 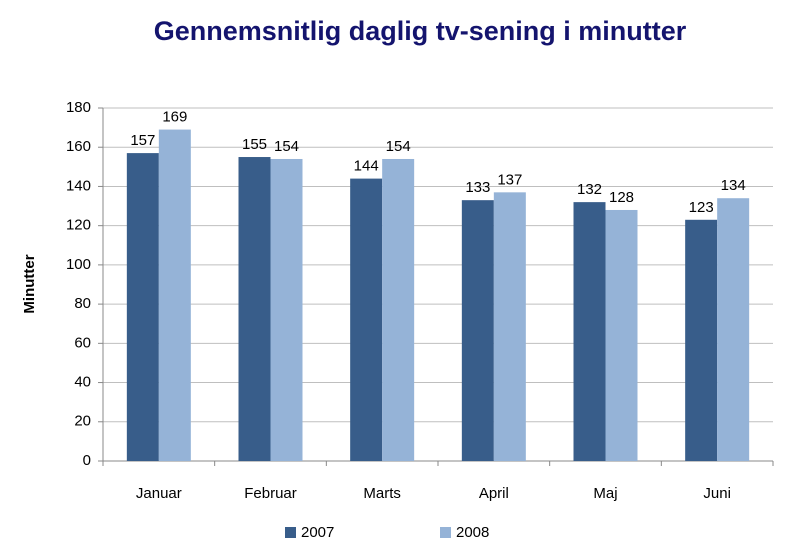 What do you see at coordinates (174, 117) in the screenshot?
I see `data-label: 169` at bounding box center [174, 117].